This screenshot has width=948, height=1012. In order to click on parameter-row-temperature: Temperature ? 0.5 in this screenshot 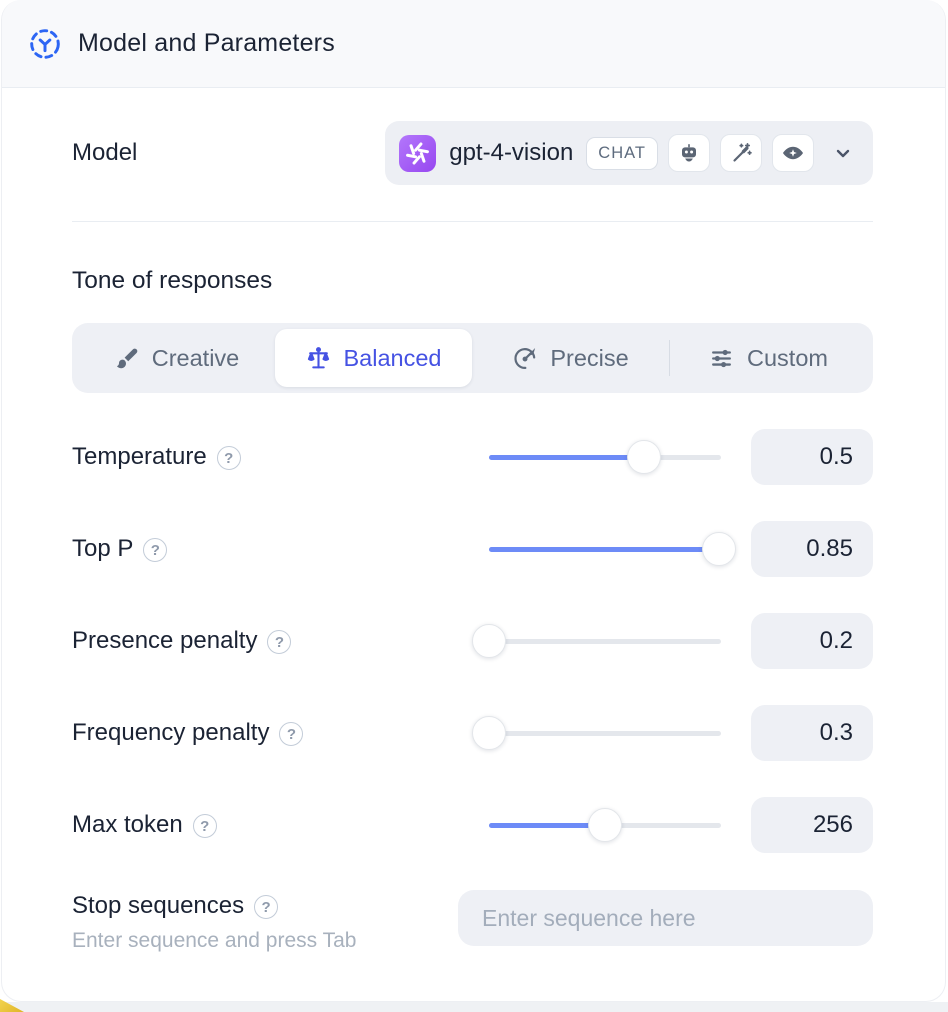, I will do `click(472, 457)`.